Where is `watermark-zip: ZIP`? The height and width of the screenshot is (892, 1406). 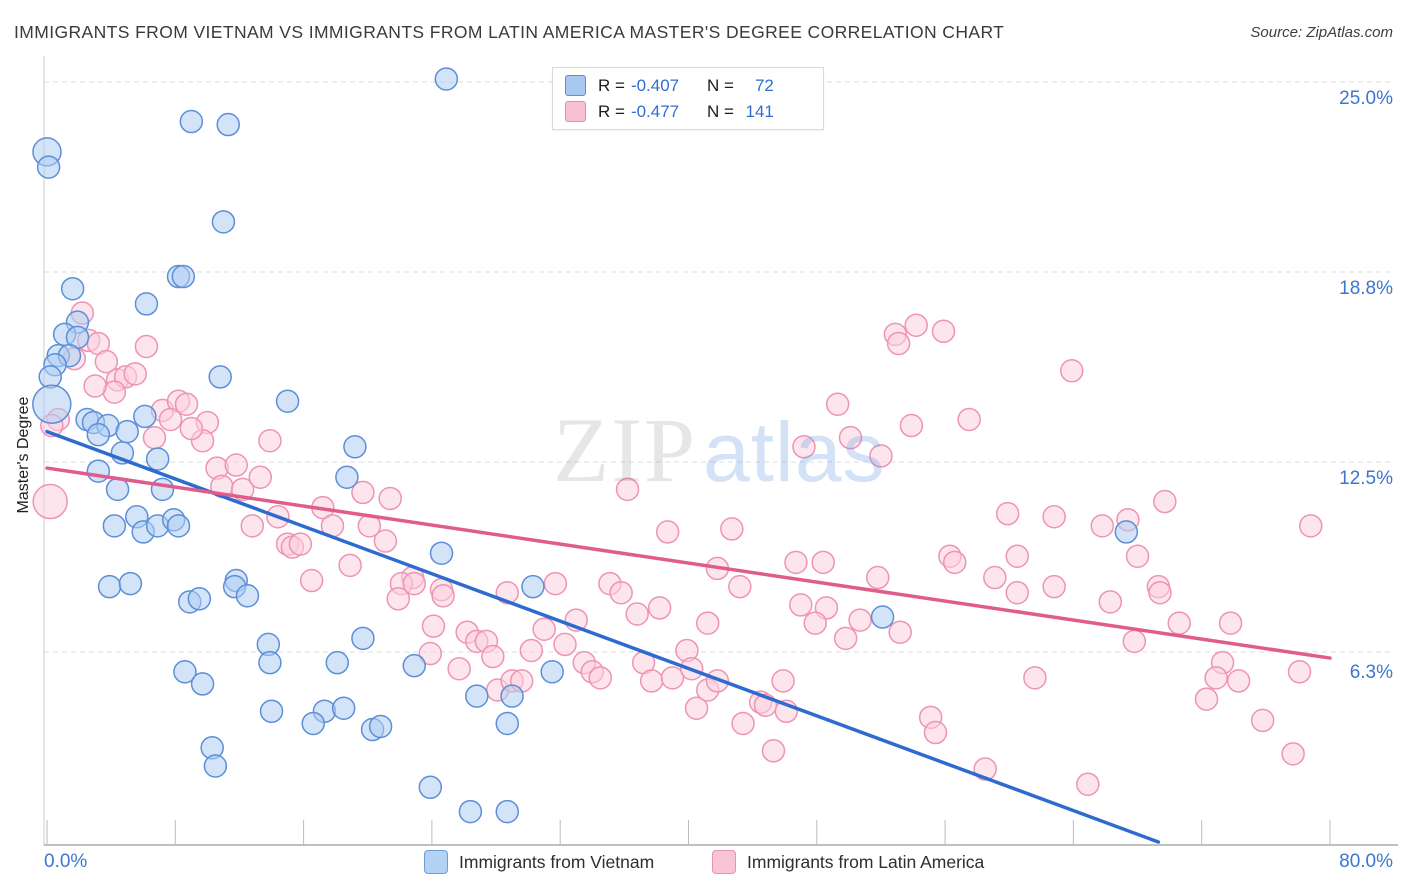 watermark-zip: ZIP is located at coordinates (625, 450).